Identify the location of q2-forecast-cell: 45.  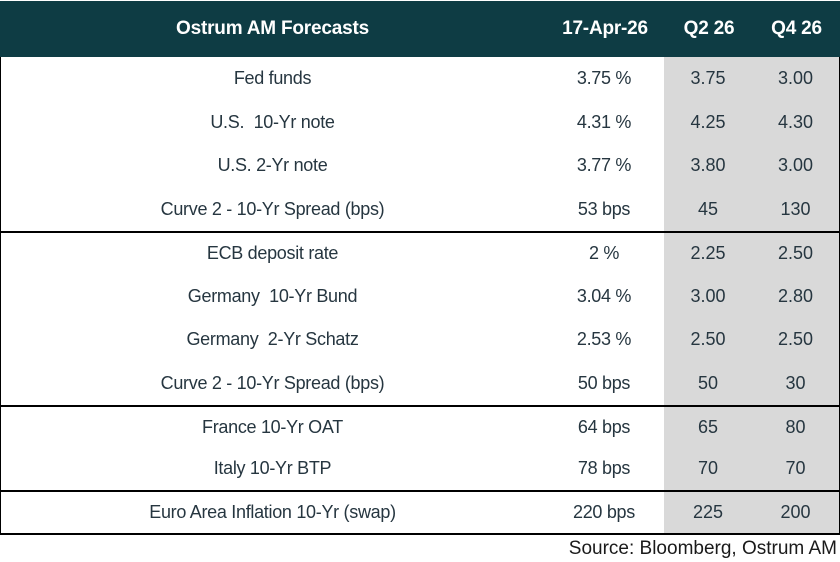
(708, 209).